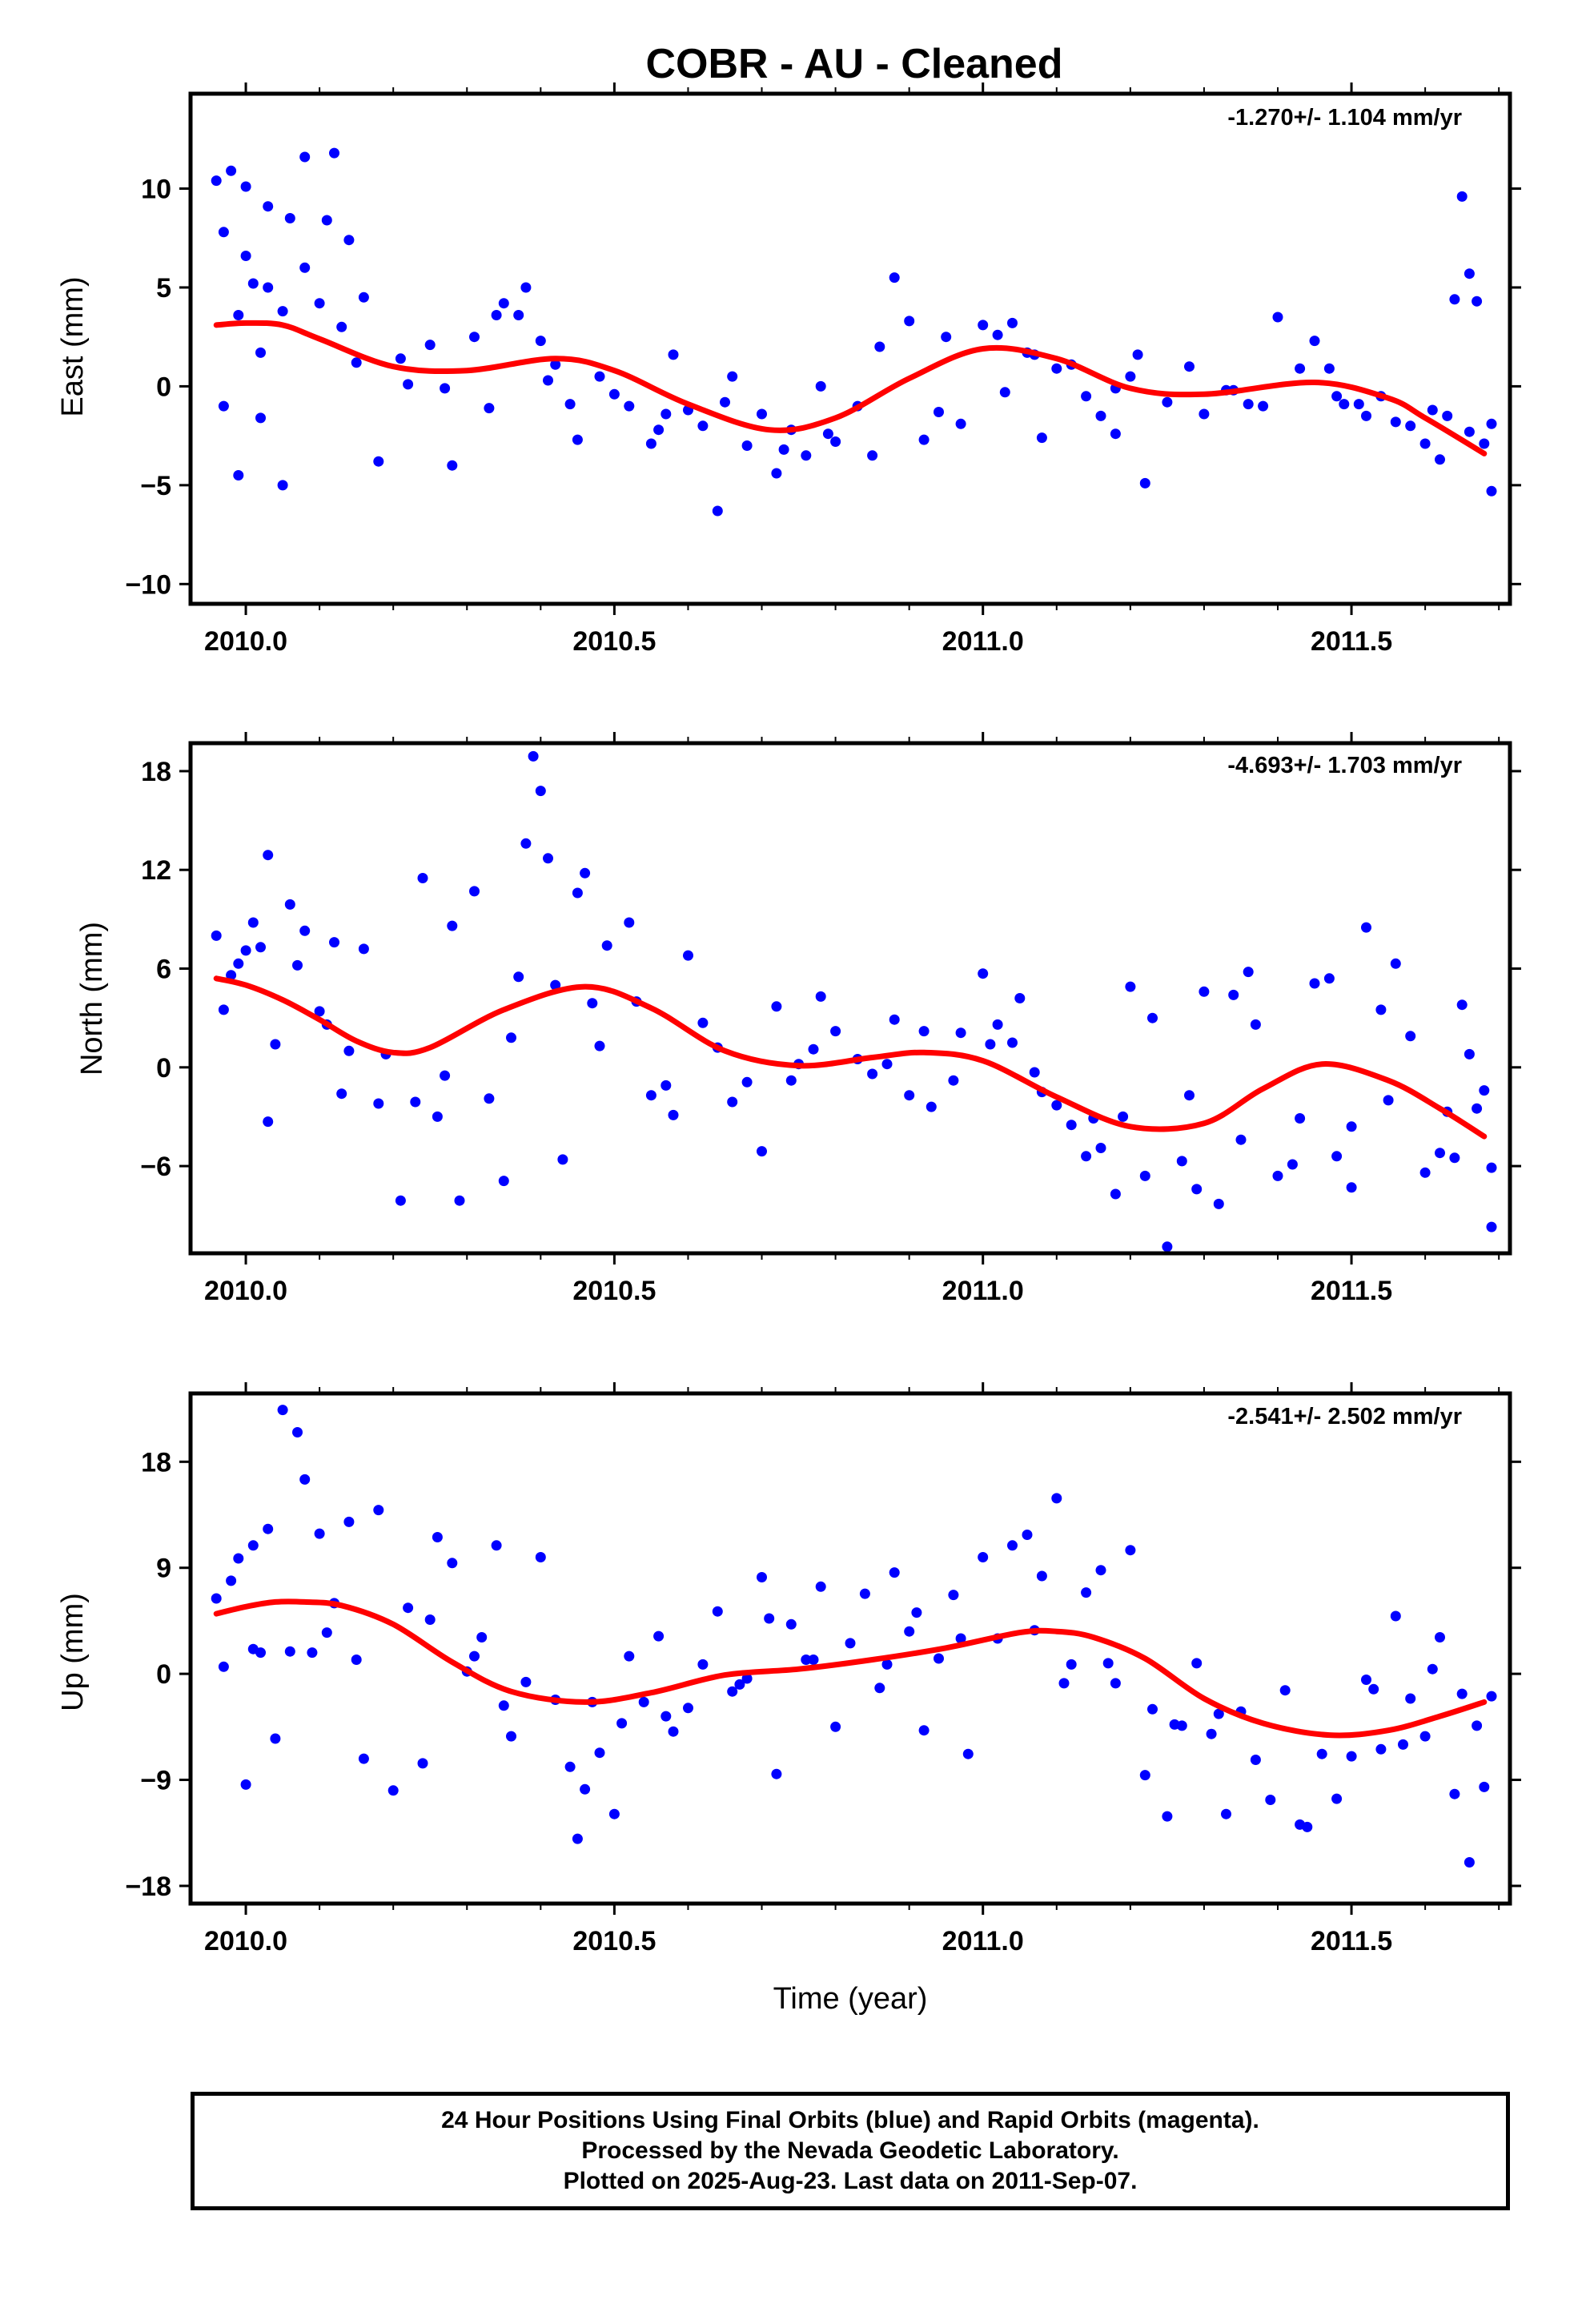  Describe the element at coordinates (983, 1941) in the screenshot. I see `x-tick-label-up: 2011.0` at that location.